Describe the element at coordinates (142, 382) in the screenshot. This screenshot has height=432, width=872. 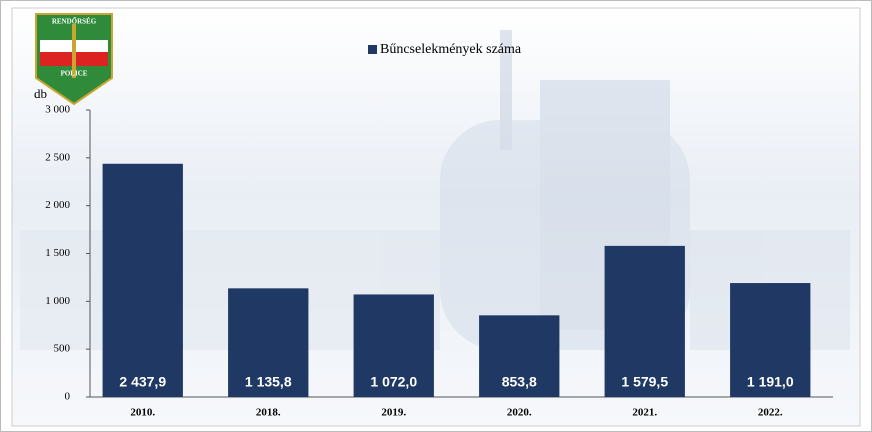
I see `value-label: 2 437,9` at that location.